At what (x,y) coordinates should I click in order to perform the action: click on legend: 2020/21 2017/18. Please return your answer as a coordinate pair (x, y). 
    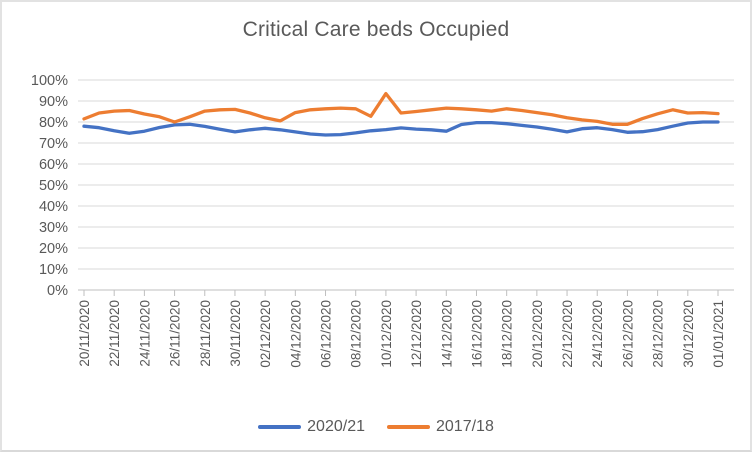
    Looking at the image, I should click on (376, 427).